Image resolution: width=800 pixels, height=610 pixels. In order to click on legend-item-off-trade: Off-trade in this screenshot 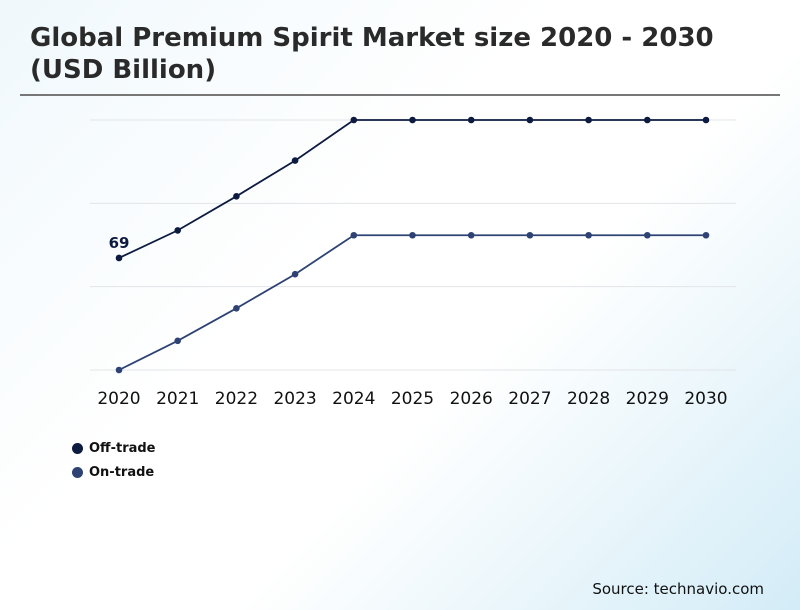, I will do `click(114, 448)`.